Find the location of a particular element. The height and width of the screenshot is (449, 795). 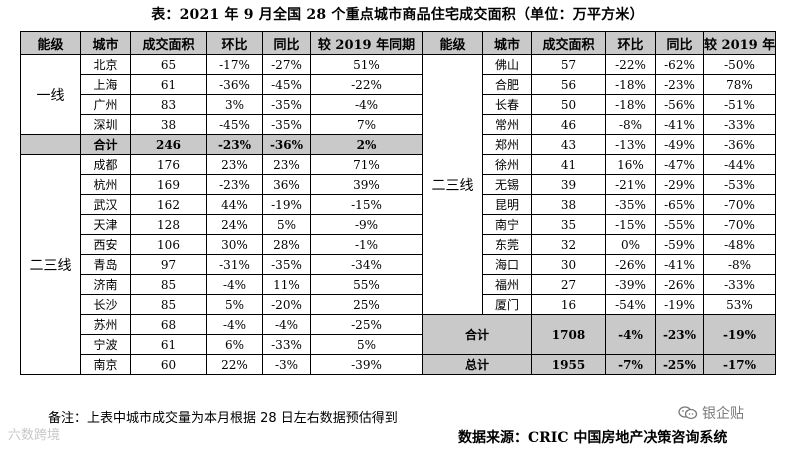

table-title: 表：2021 年 9 月全国 28 个重点城市商品住宅成交面积（单位：万平方米） is located at coordinates (397, 15).